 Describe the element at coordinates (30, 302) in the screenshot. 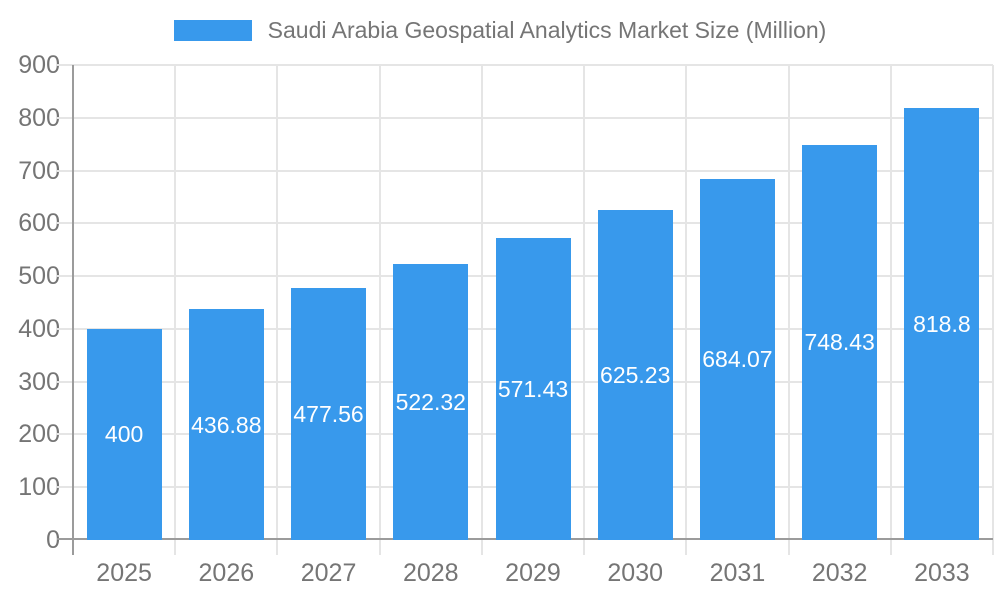

I see `y-axis-labels: 0 100 200 300 400 500 600 700 800 900` at that location.